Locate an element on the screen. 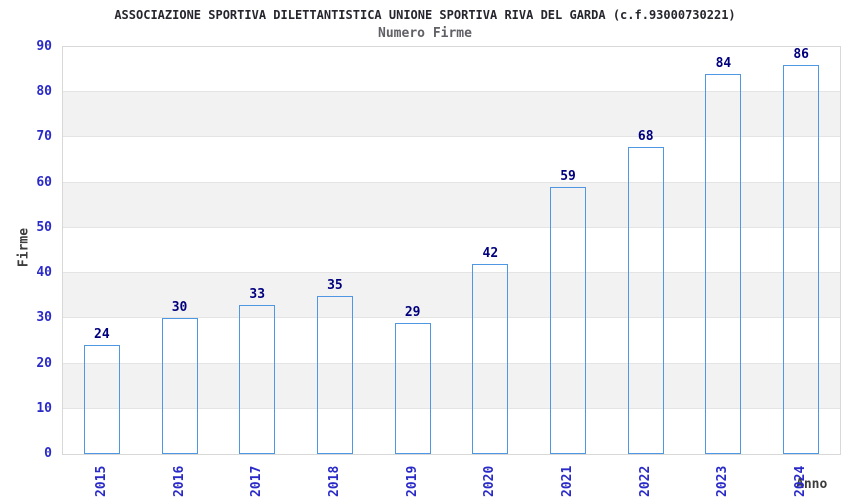 Image resolution: width=850 pixels, height=500 pixels. x-tick-label: 2015 is located at coordinates (101, 481).